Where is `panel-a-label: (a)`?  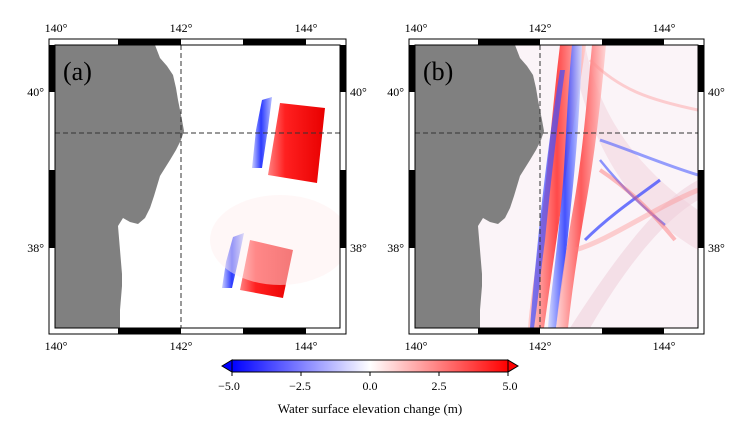
panel-a-label: (a) is located at coordinates (77, 71).